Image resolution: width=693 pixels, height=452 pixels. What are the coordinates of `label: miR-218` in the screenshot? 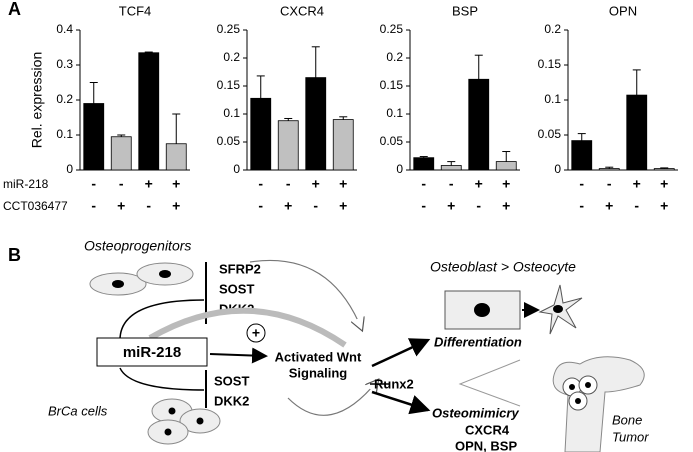 It's located at (152, 352).